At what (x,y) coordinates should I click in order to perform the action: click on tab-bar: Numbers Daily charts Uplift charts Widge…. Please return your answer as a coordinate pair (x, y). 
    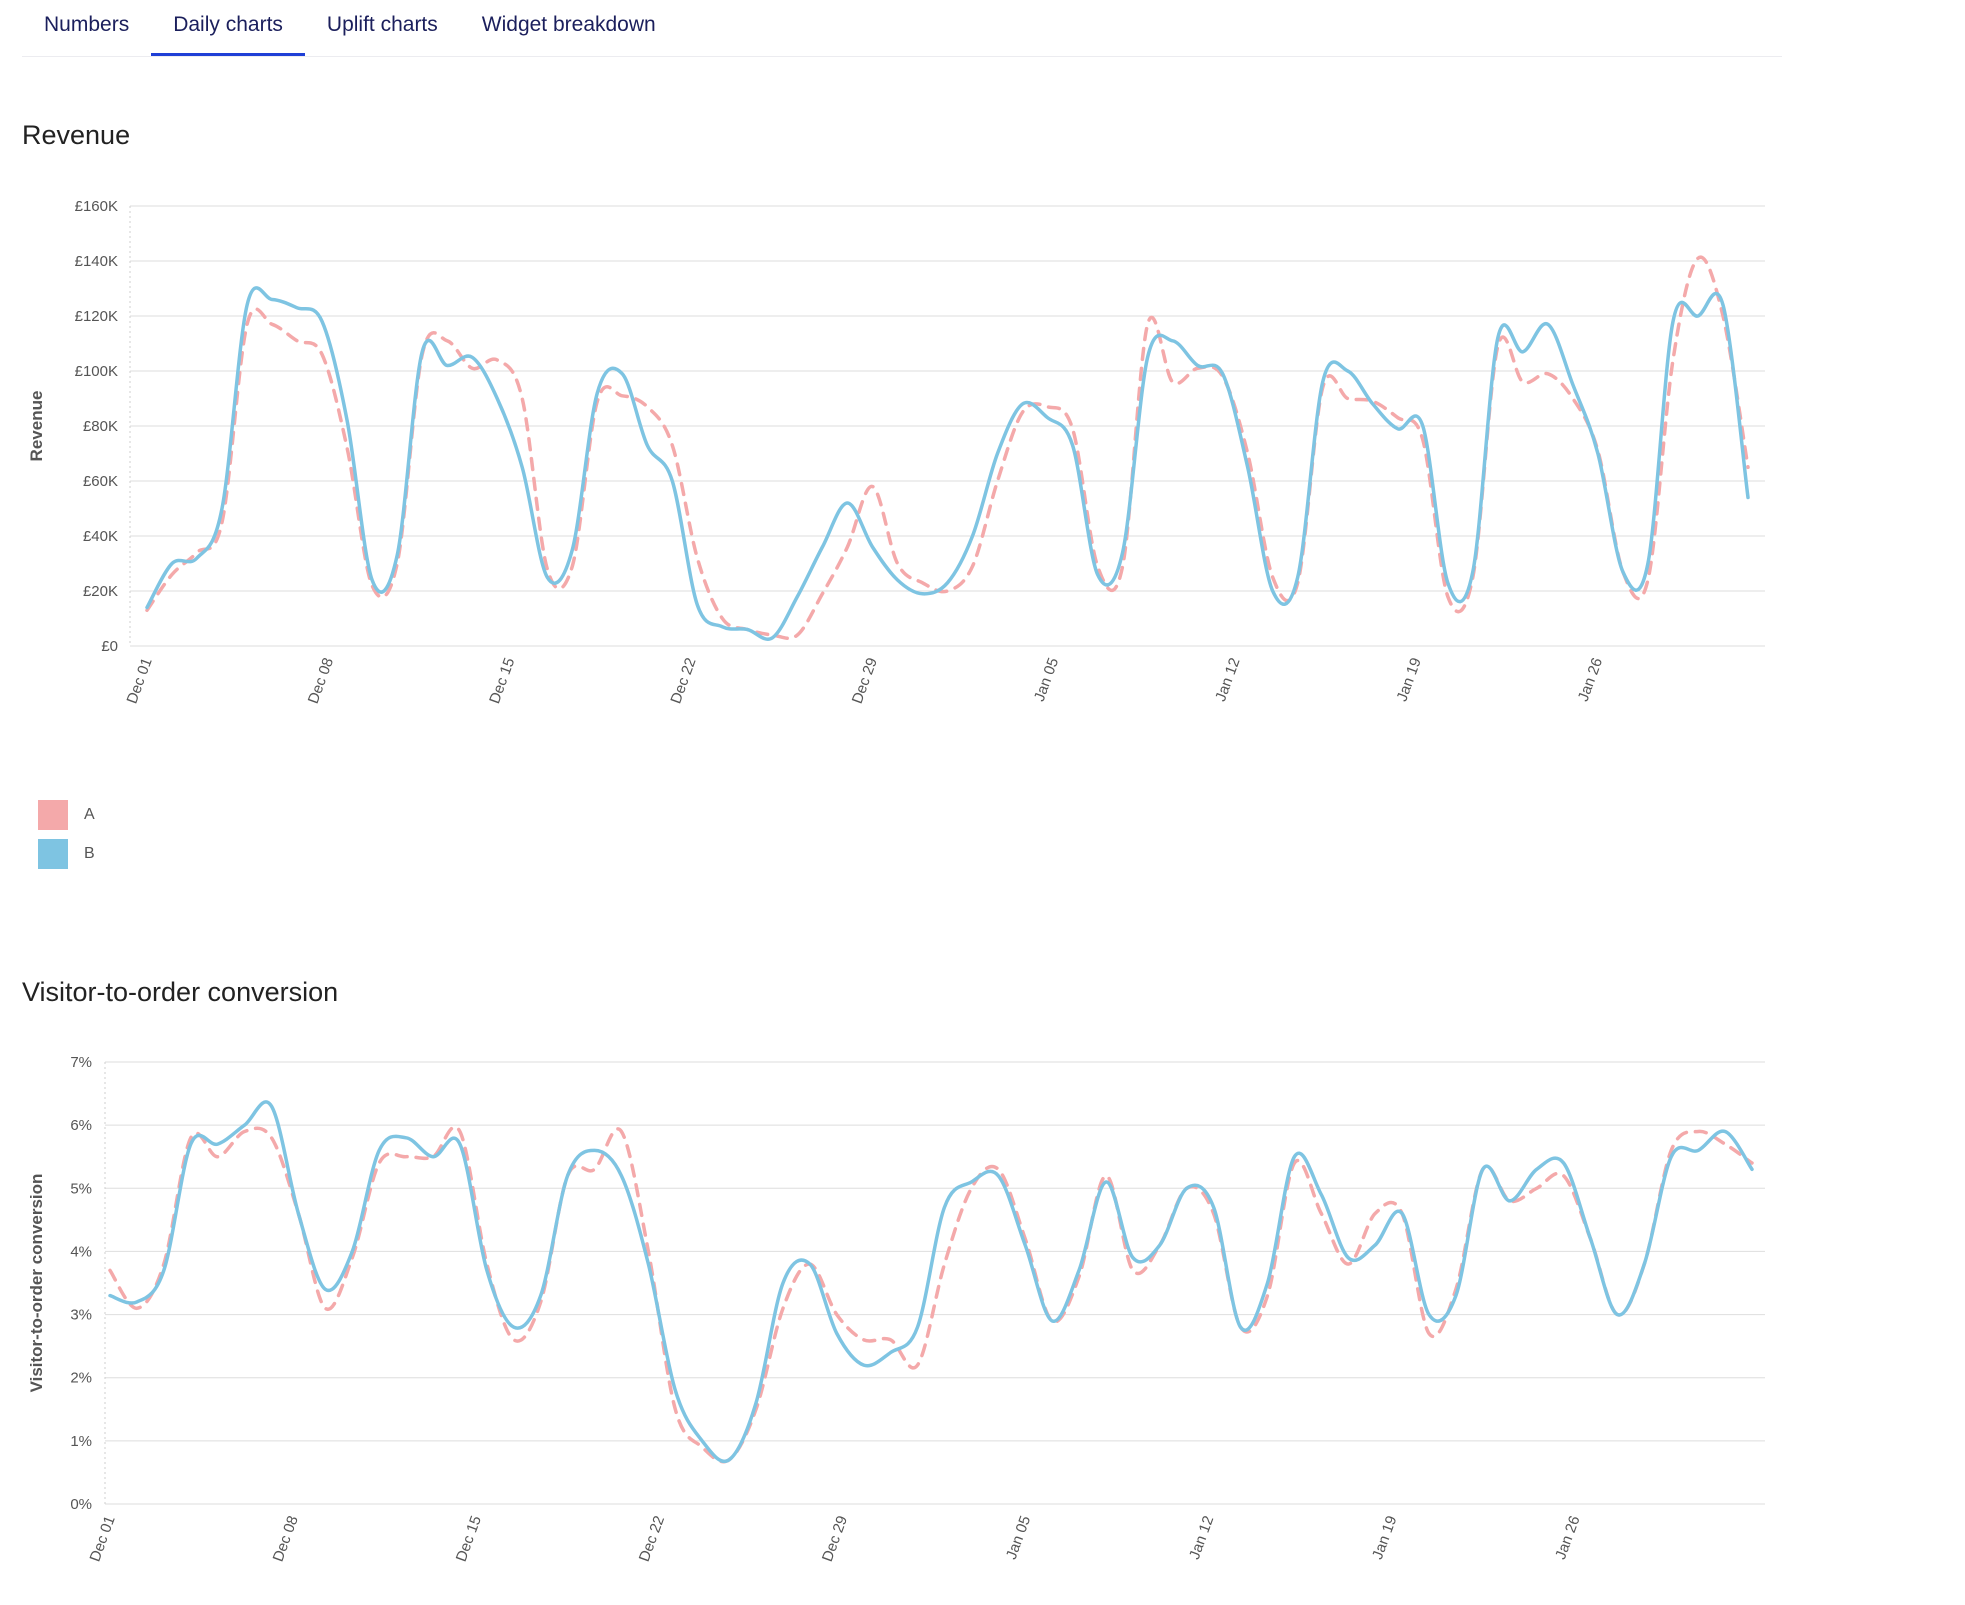
    Looking at the image, I should click on (902, 28).